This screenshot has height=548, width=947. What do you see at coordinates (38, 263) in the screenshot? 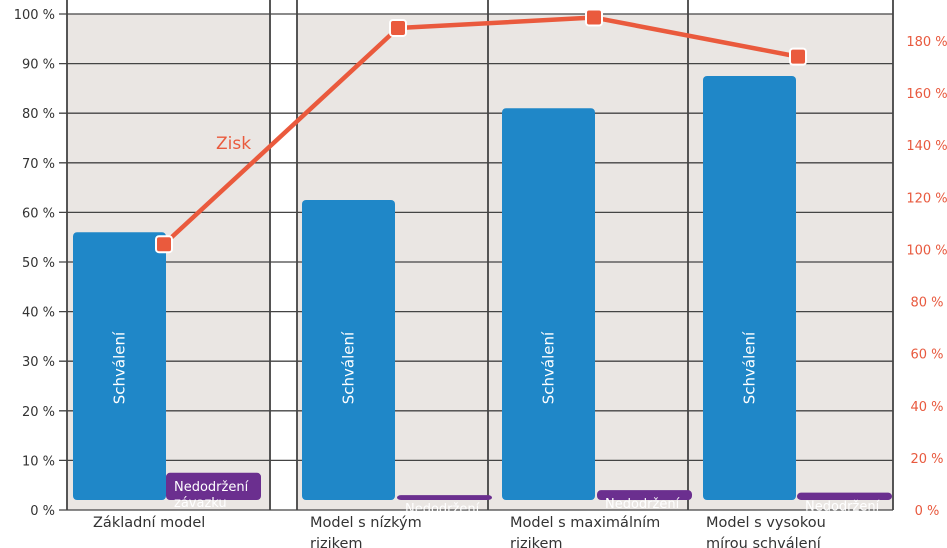
I see `left-tick-label: 50 %` at bounding box center [38, 263].